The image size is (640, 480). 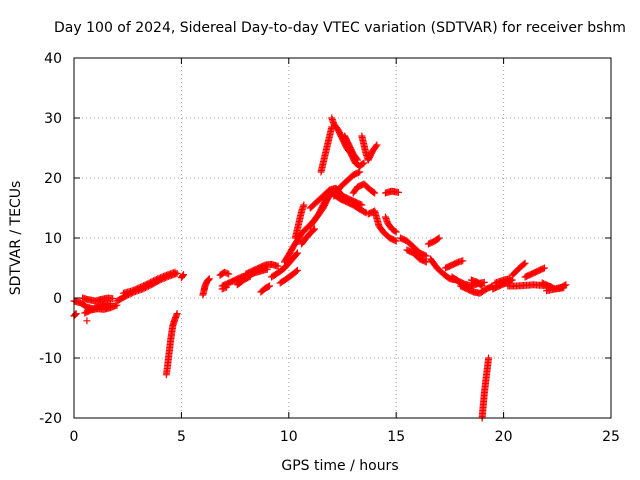 I want to click on series-segment-s43, so click(x=502, y=281).